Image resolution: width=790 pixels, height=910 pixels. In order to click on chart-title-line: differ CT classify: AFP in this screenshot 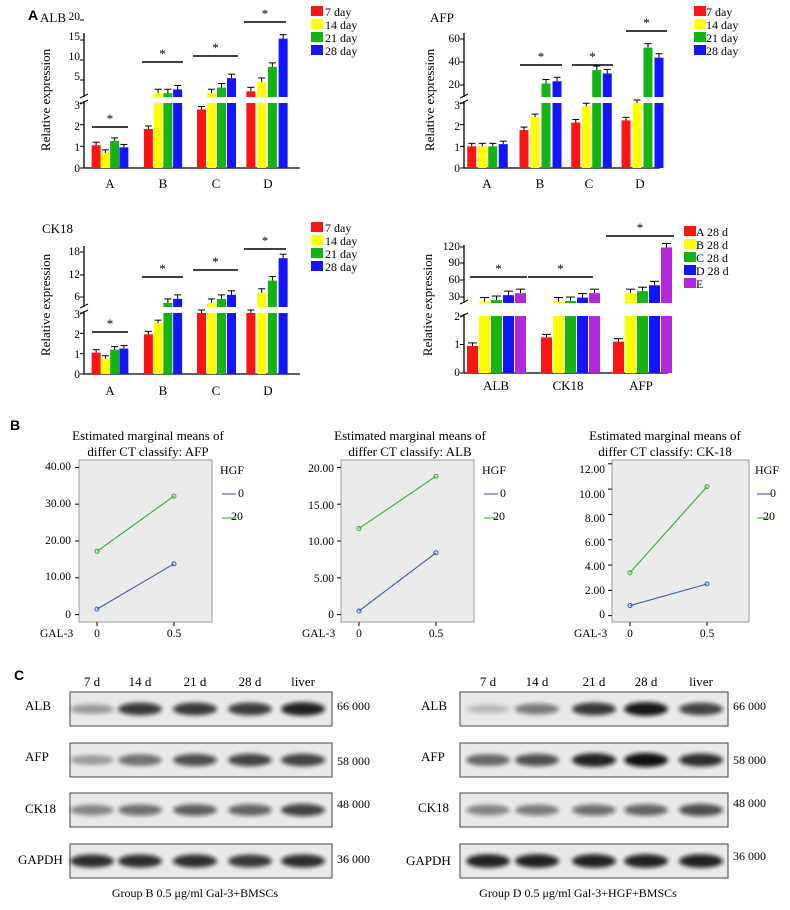, I will do `click(147, 451)`.